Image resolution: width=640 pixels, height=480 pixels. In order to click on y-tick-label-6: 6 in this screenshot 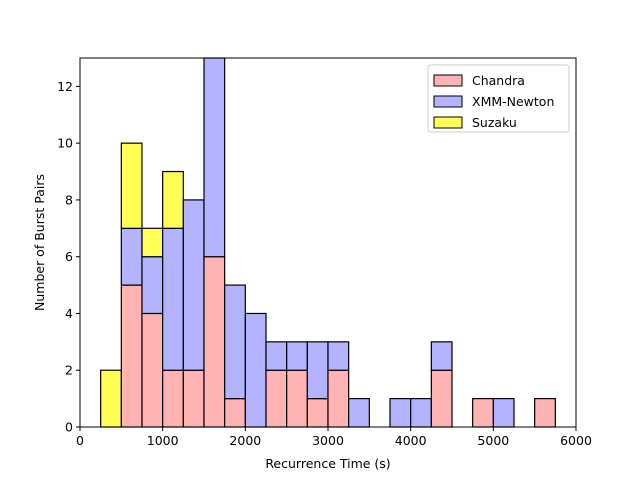, I will do `click(69, 256)`.